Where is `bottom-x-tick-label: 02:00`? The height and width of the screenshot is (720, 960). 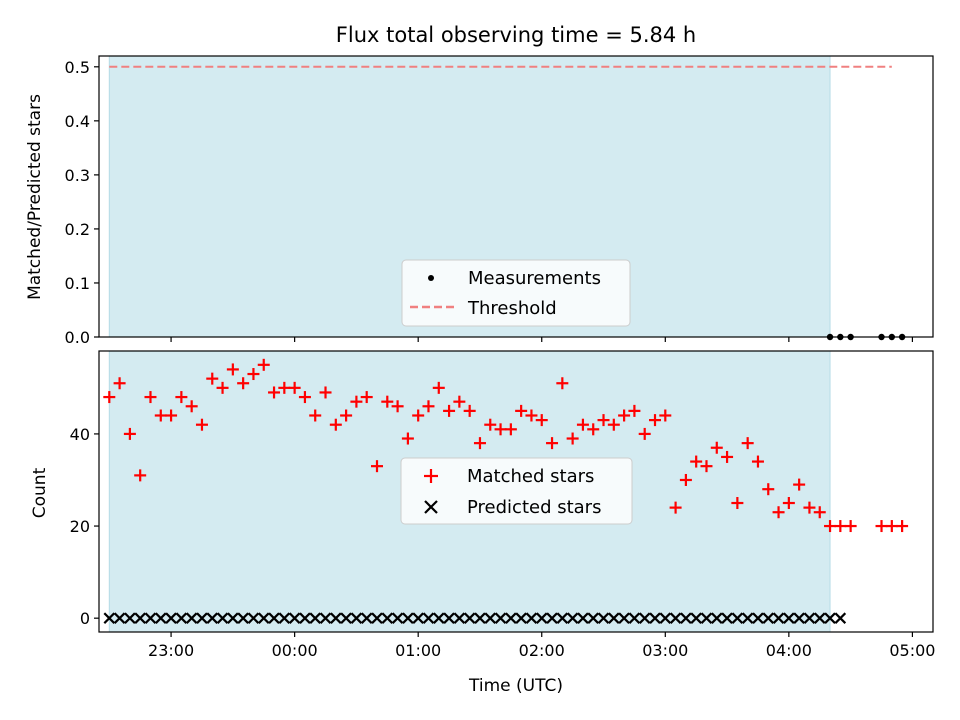 bottom-x-tick-label: 02:00 is located at coordinates (542, 650).